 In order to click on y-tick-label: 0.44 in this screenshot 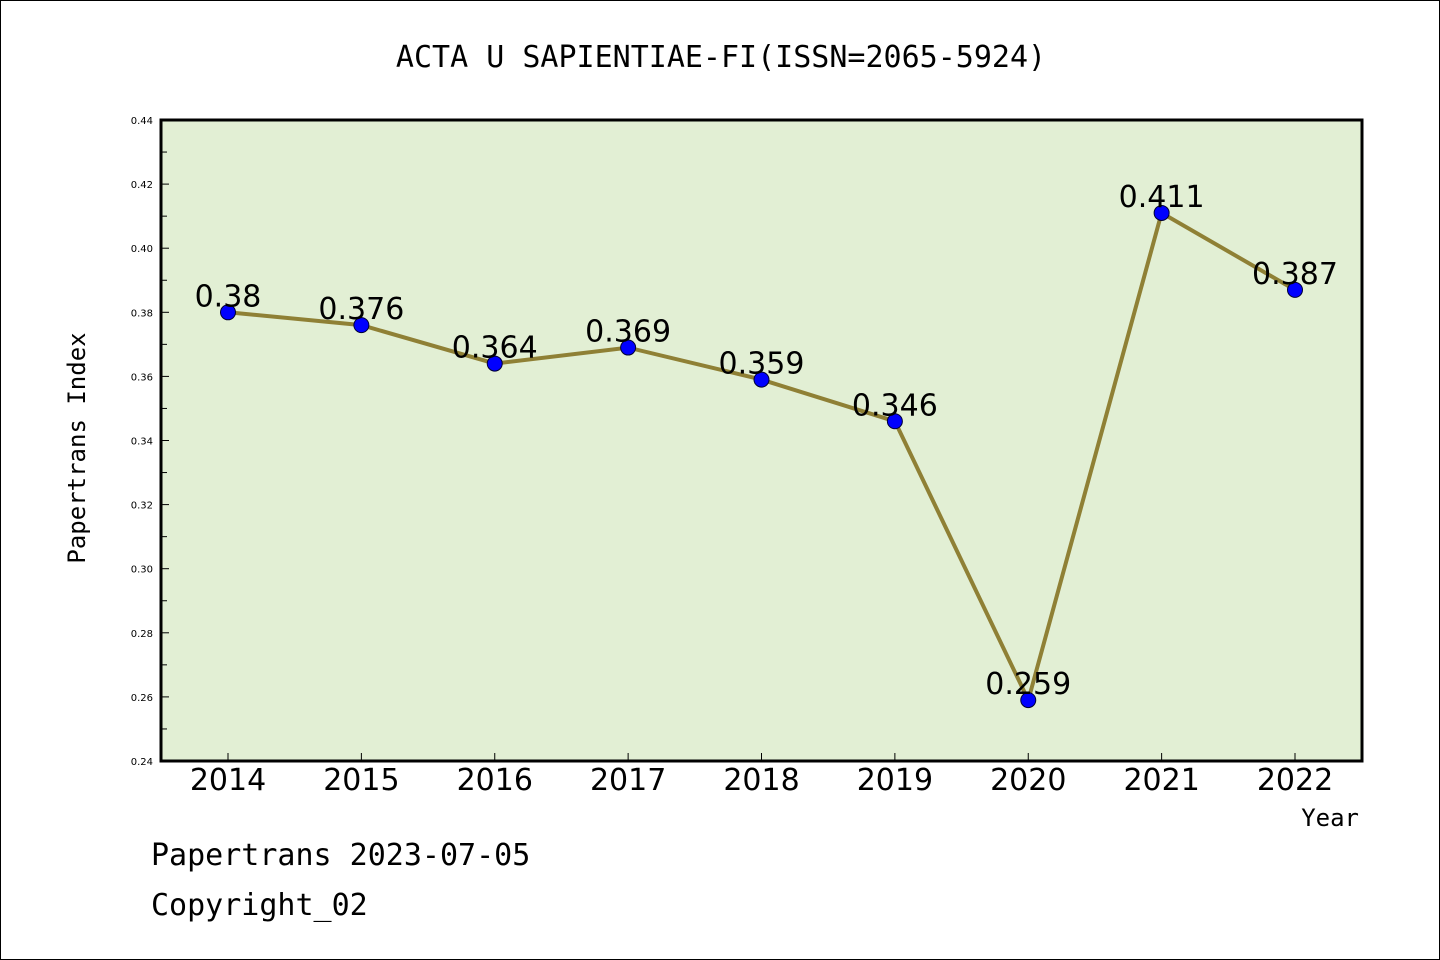, I will do `click(142, 121)`.